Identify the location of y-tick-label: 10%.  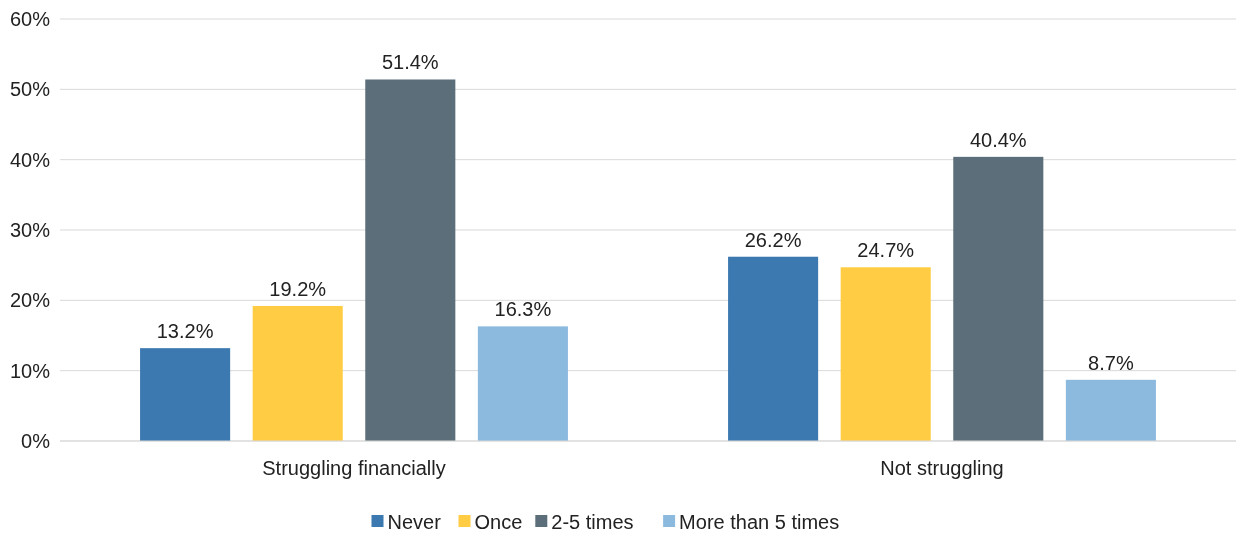
(30, 370).